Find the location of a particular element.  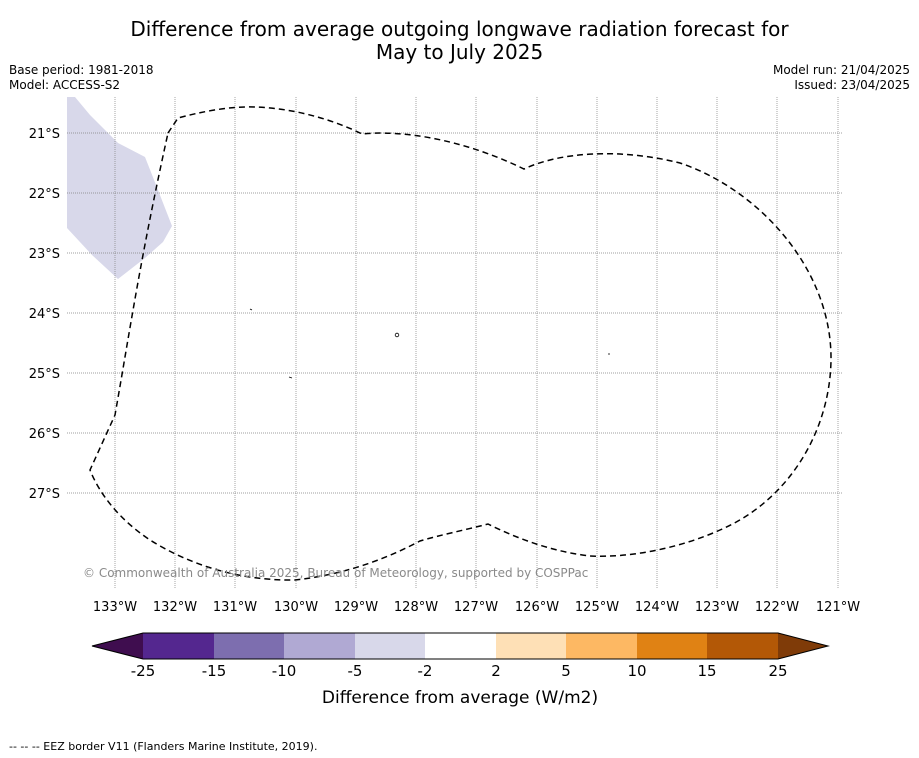

colorbar-tick-label: -15 is located at coordinates (214, 671).